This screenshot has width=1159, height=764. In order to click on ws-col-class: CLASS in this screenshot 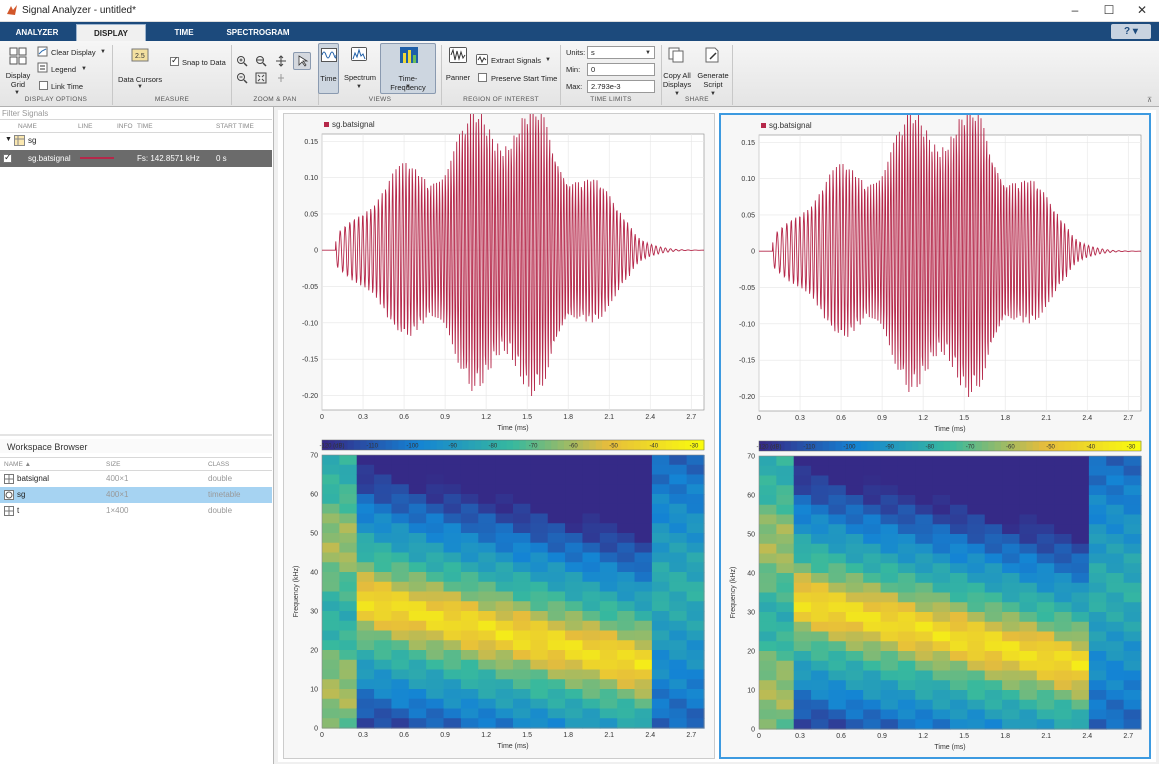, I will do `click(219, 464)`.